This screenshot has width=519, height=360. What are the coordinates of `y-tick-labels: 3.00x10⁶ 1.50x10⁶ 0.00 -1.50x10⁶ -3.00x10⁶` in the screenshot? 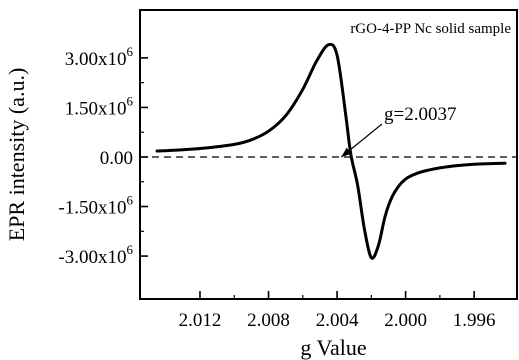 It's located at (95, 156).